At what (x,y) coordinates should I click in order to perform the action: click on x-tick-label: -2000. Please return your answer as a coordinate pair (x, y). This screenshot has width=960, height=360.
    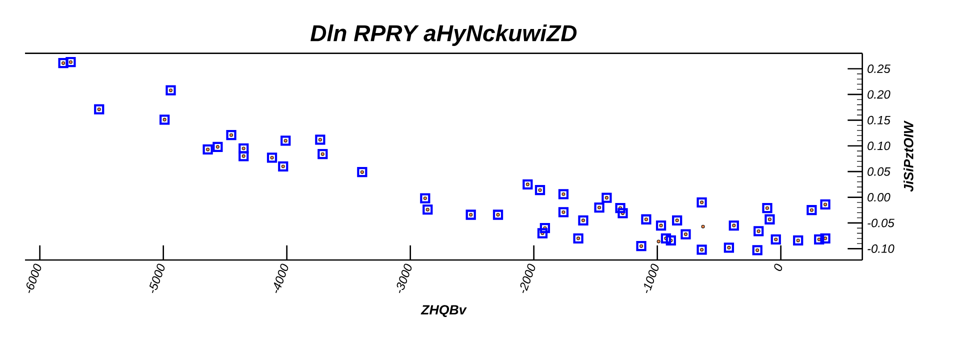
    Looking at the image, I should click on (528, 279).